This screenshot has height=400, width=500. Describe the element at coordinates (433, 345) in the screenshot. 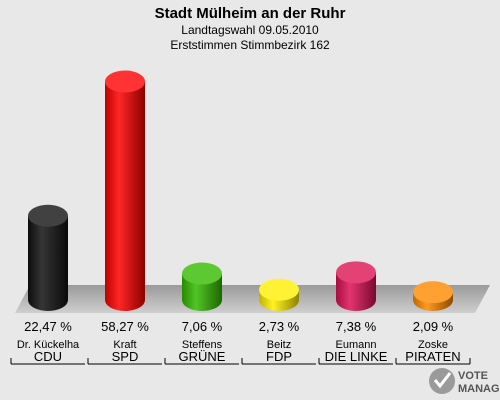

I see `candidate-label-piraten: Zoske` at that location.